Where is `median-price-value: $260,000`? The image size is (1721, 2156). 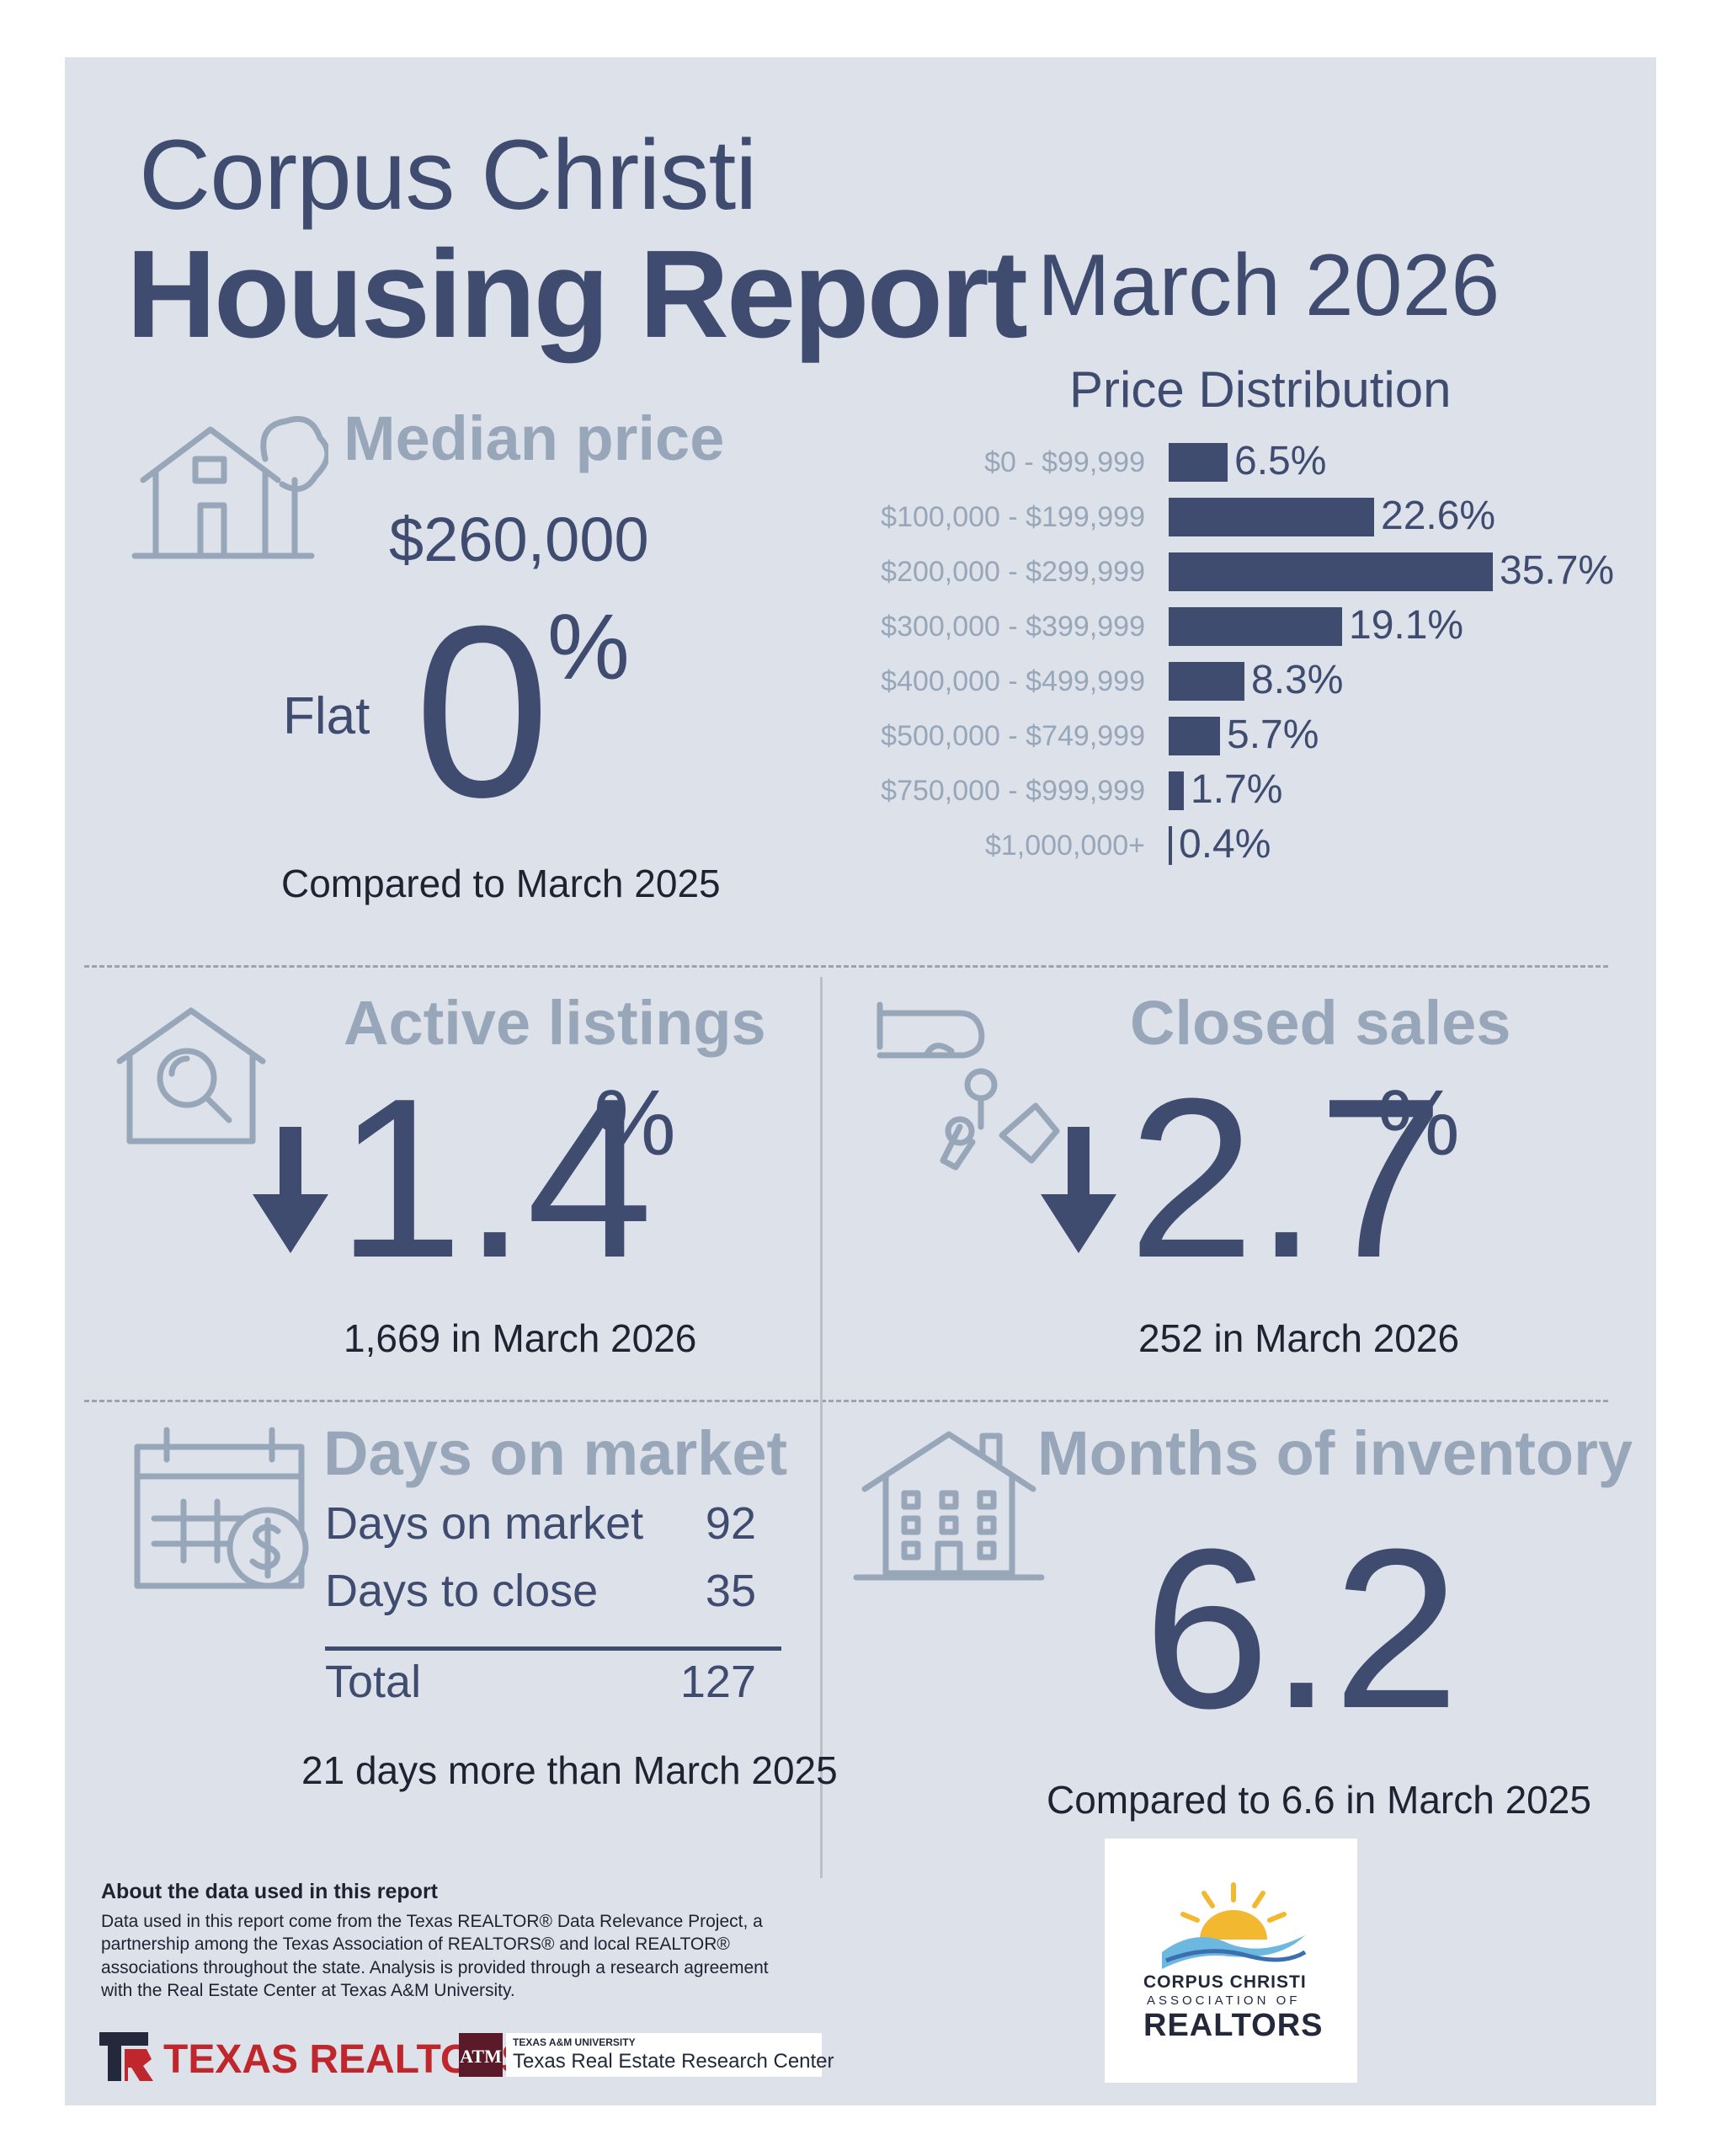
median-price-value: $260,000 is located at coordinates (519, 539).